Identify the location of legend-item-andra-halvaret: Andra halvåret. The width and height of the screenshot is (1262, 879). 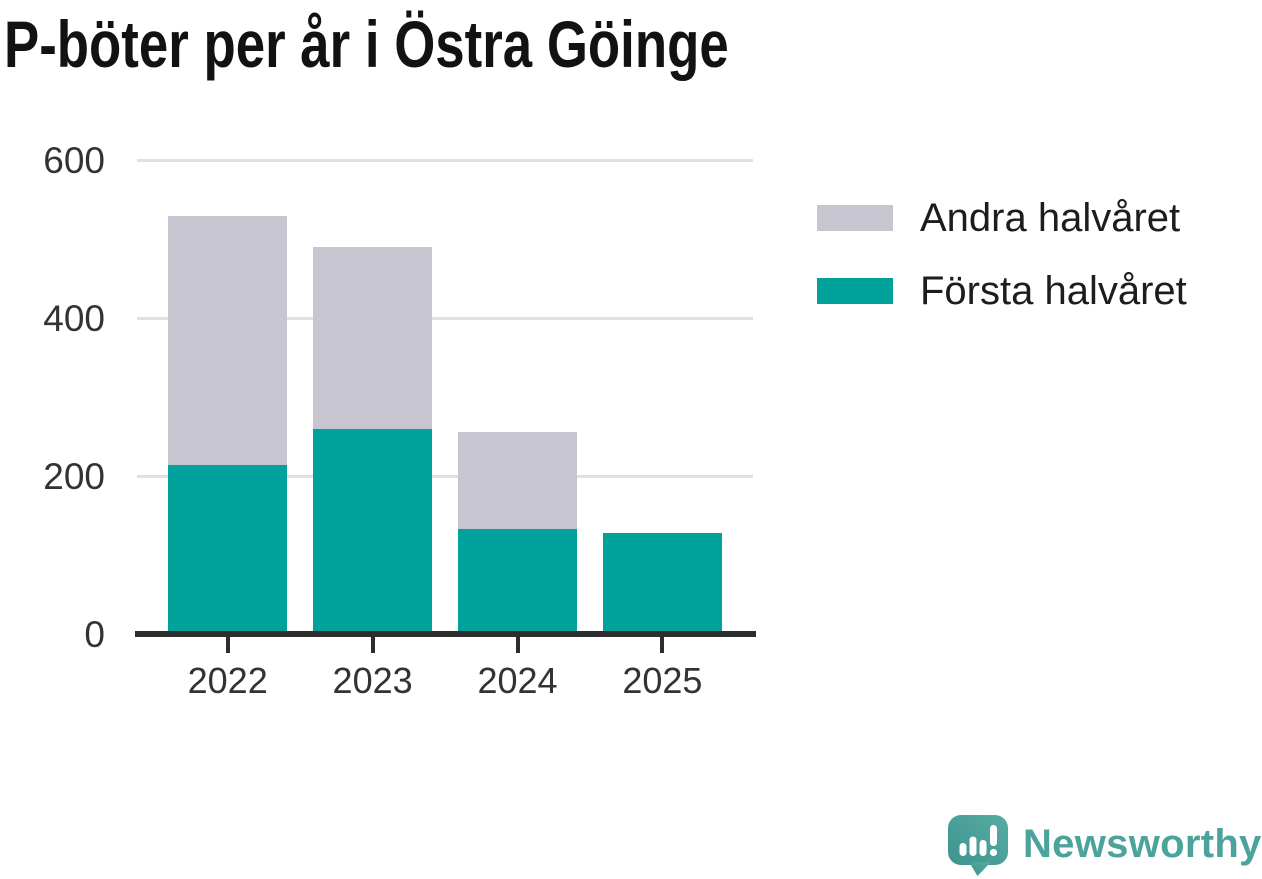
(1002, 218).